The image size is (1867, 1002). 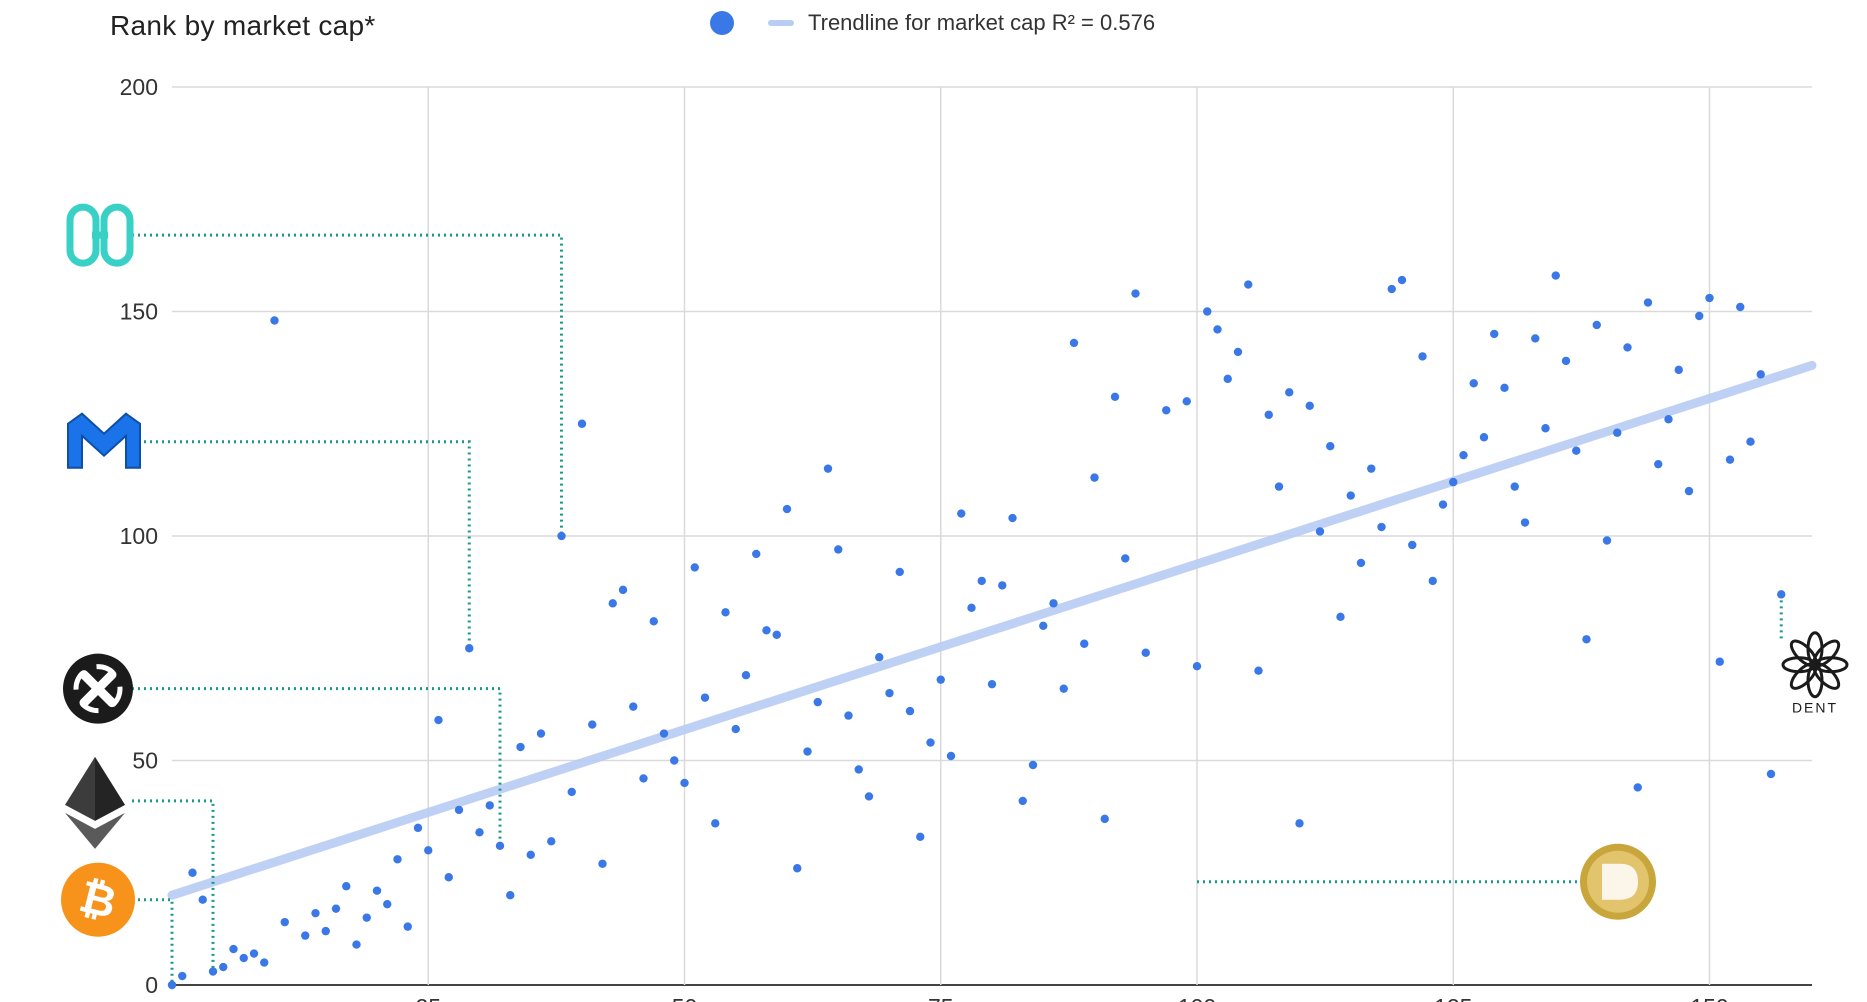 I want to click on chart-title: Rank by market cap*, so click(x=243, y=25).